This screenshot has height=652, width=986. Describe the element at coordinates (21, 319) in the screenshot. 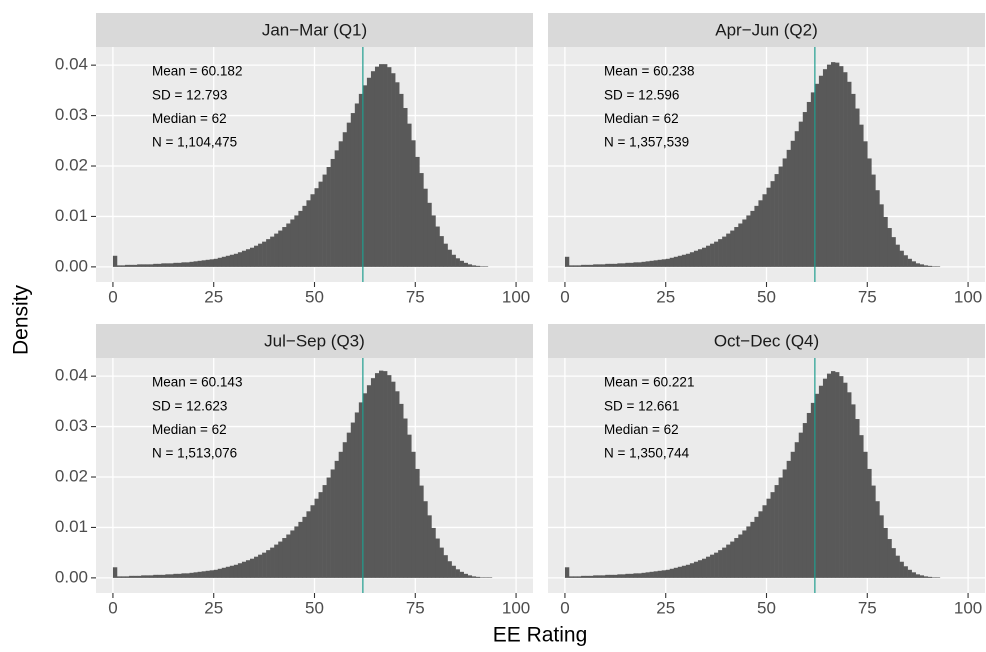

I see `y-axis-label: Density` at that location.